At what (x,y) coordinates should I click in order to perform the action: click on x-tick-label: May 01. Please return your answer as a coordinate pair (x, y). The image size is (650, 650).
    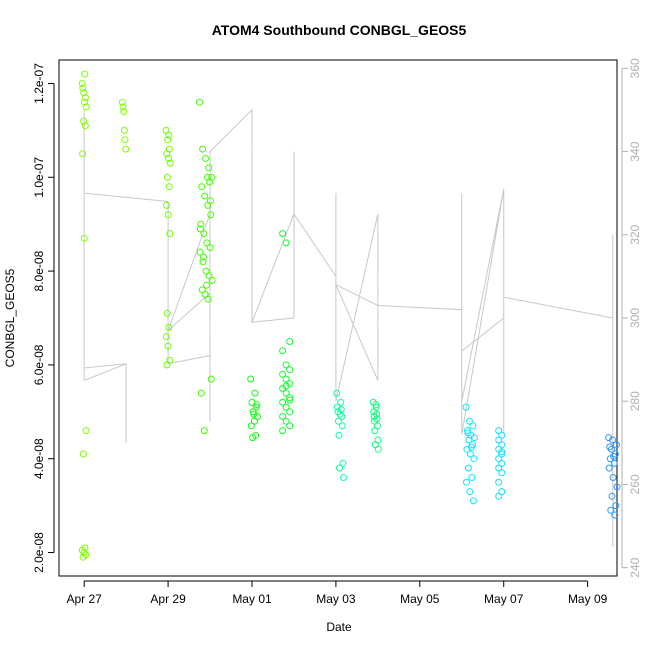
    Looking at the image, I should click on (252, 599).